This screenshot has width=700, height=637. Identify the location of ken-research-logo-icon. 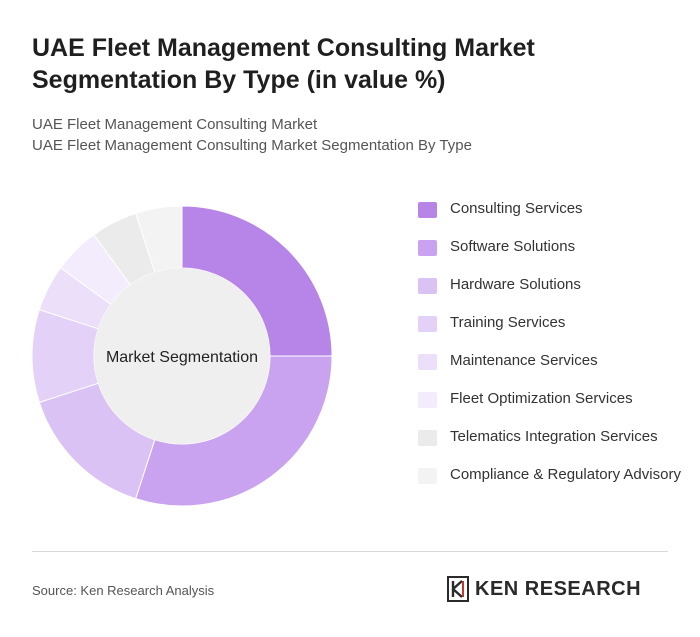
(458, 589).